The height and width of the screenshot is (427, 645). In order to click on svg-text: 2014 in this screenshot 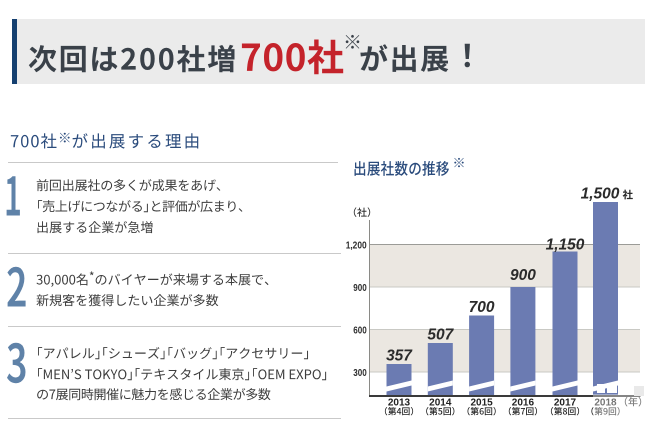, I will do `click(440, 403)`.